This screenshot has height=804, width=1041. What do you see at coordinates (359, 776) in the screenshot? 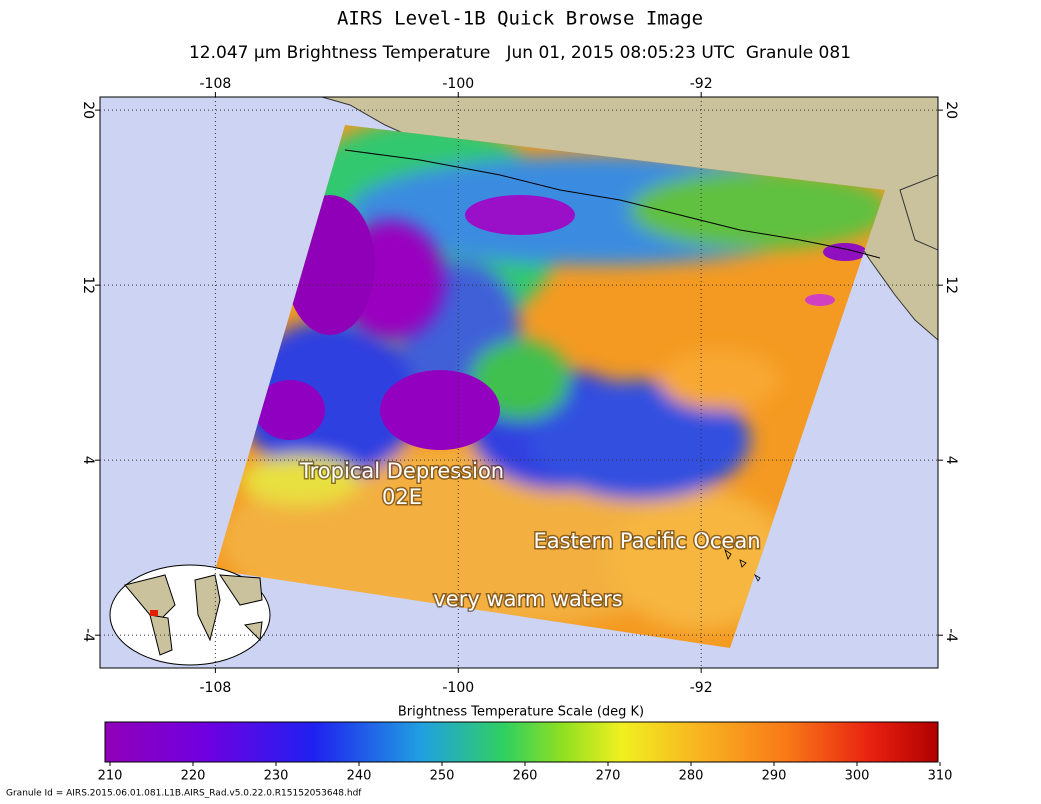
I see `colorbar-tick-label: 240` at bounding box center [359, 776].